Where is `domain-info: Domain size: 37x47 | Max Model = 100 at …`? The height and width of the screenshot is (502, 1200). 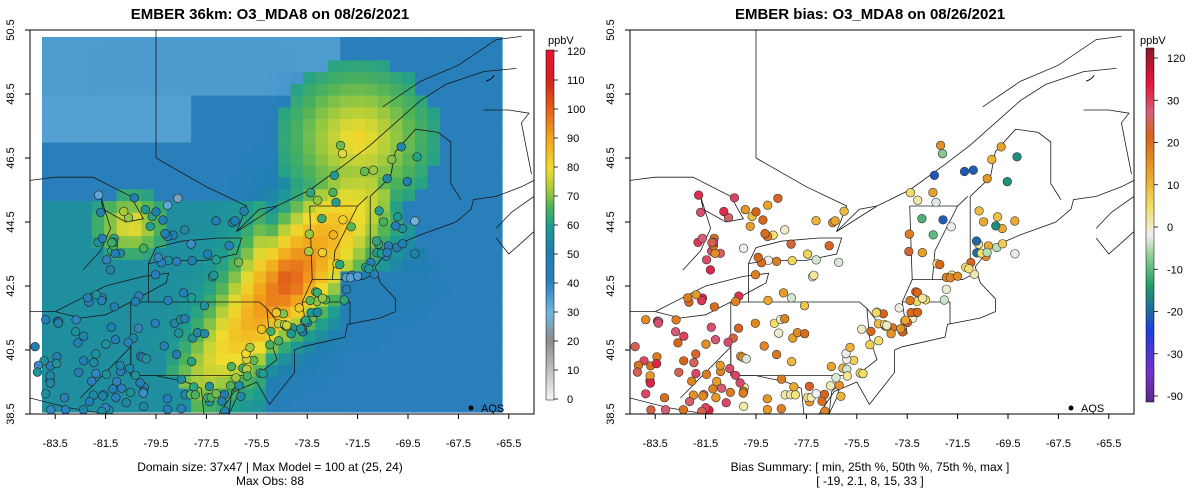
domain-info: Domain size: 37x47 | Max Model = 100 at … is located at coordinates (270, 467).